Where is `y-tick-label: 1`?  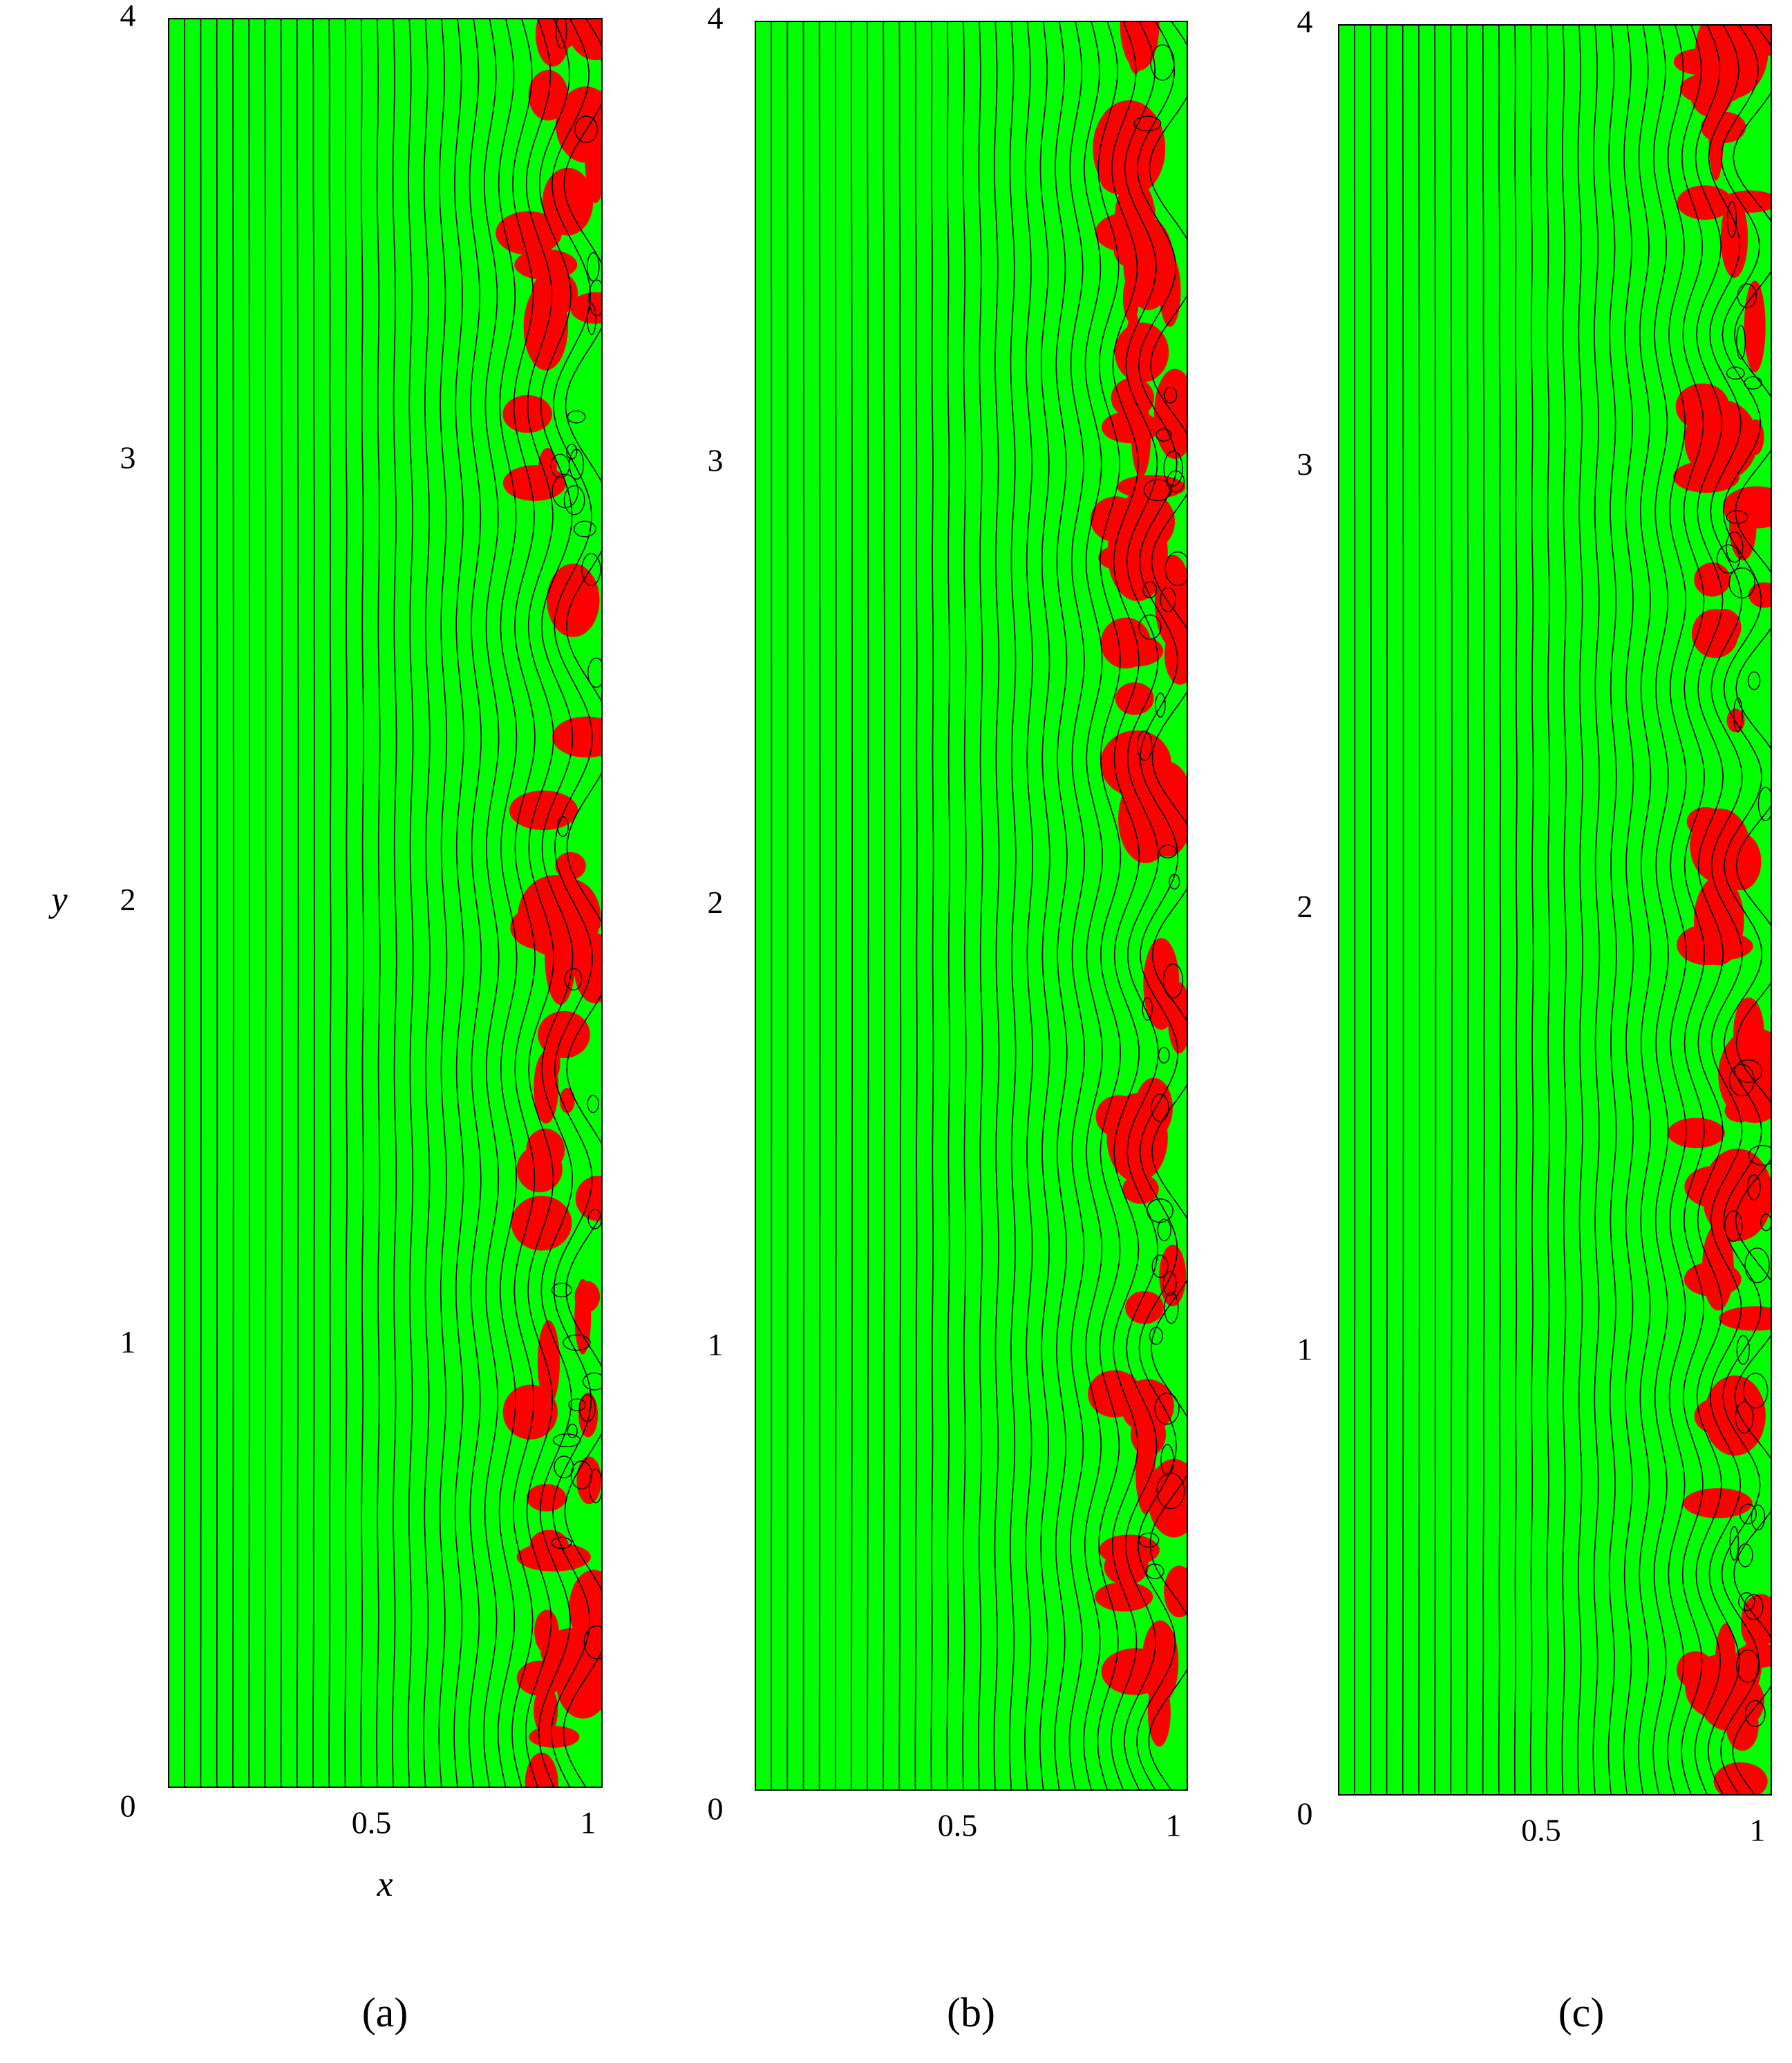
y-tick-label: 1 is located at coordinates (1305, 1349).